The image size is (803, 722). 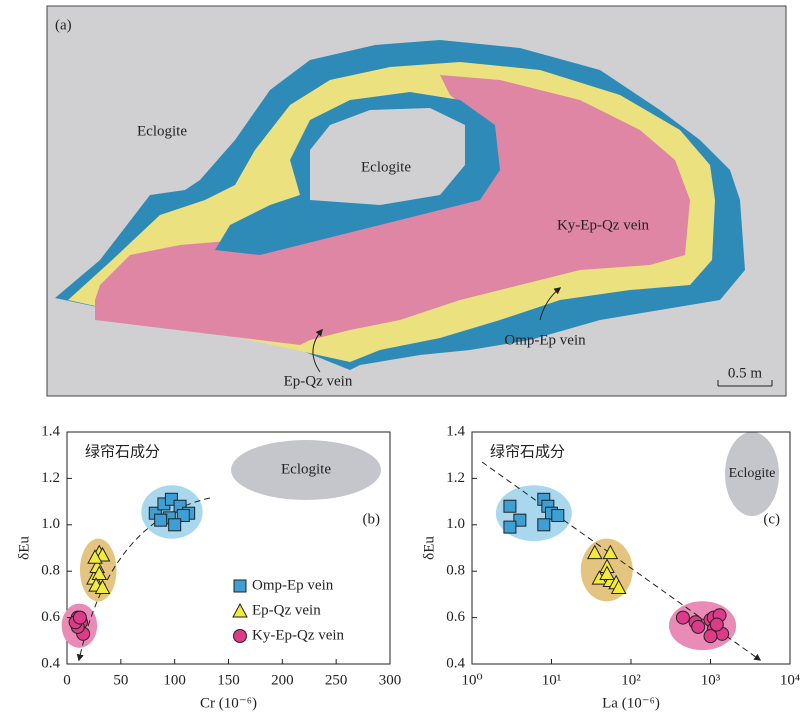 What do you see at coordinates (387, 156) in the screenshot?
I see `eclogite-core` at bounding box center [387, 156].